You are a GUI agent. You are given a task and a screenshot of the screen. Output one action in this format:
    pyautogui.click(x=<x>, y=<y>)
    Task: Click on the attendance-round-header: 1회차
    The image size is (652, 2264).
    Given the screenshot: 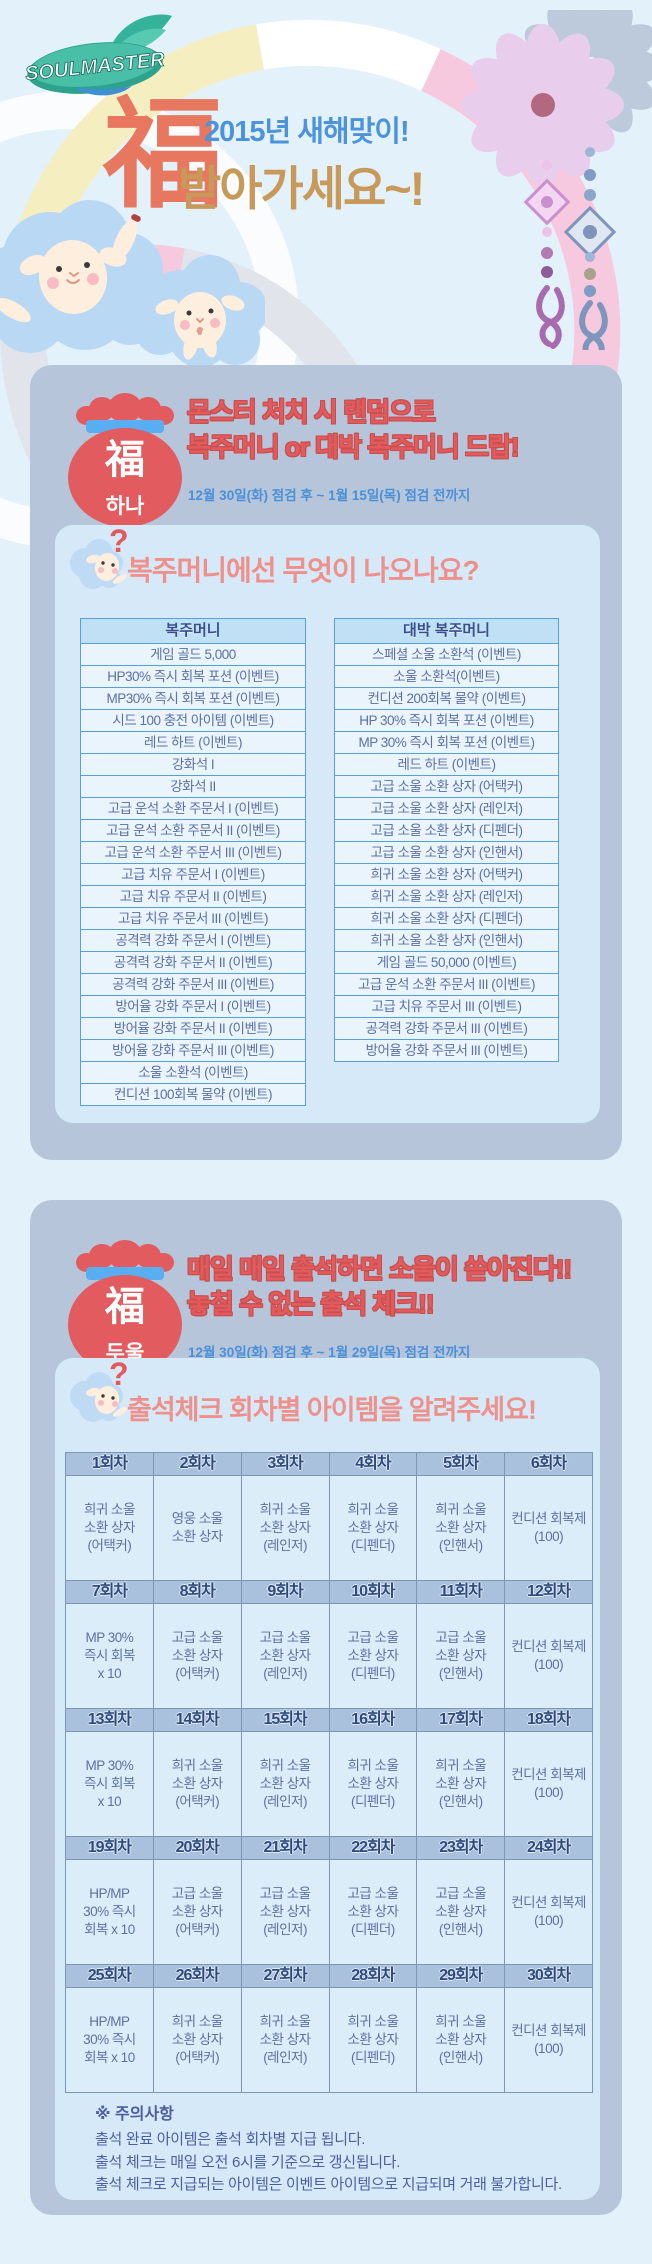 What is the action you would take?
    pyautogui.click(x=110, y=1464)
    